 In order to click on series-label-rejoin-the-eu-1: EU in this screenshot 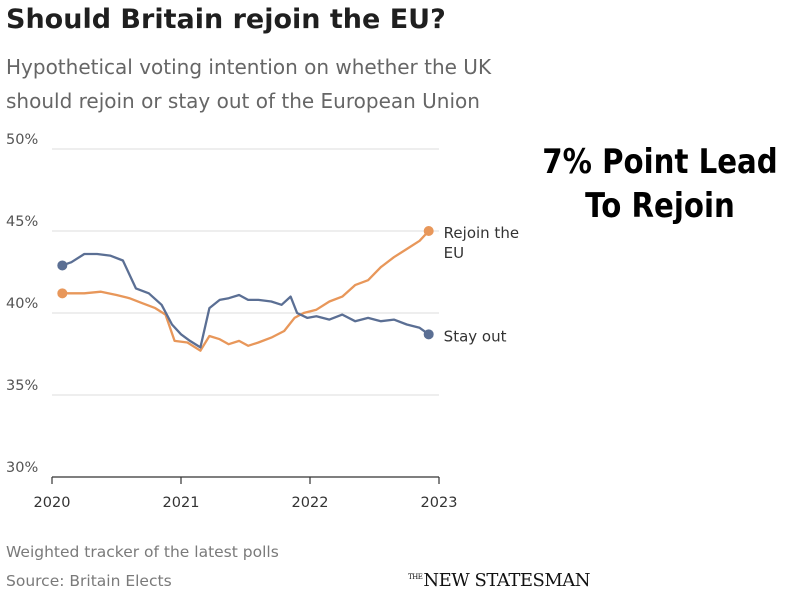, I will do `click(454, 253)`.